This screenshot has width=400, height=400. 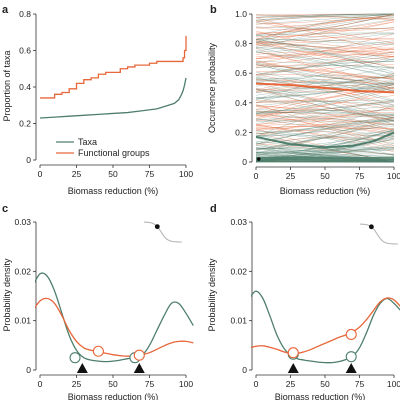 What do you see at coordinates (113, 174) in the screenshot?
I see `panel-a-x-tick-label: 50` at bounding box center [113, 174].